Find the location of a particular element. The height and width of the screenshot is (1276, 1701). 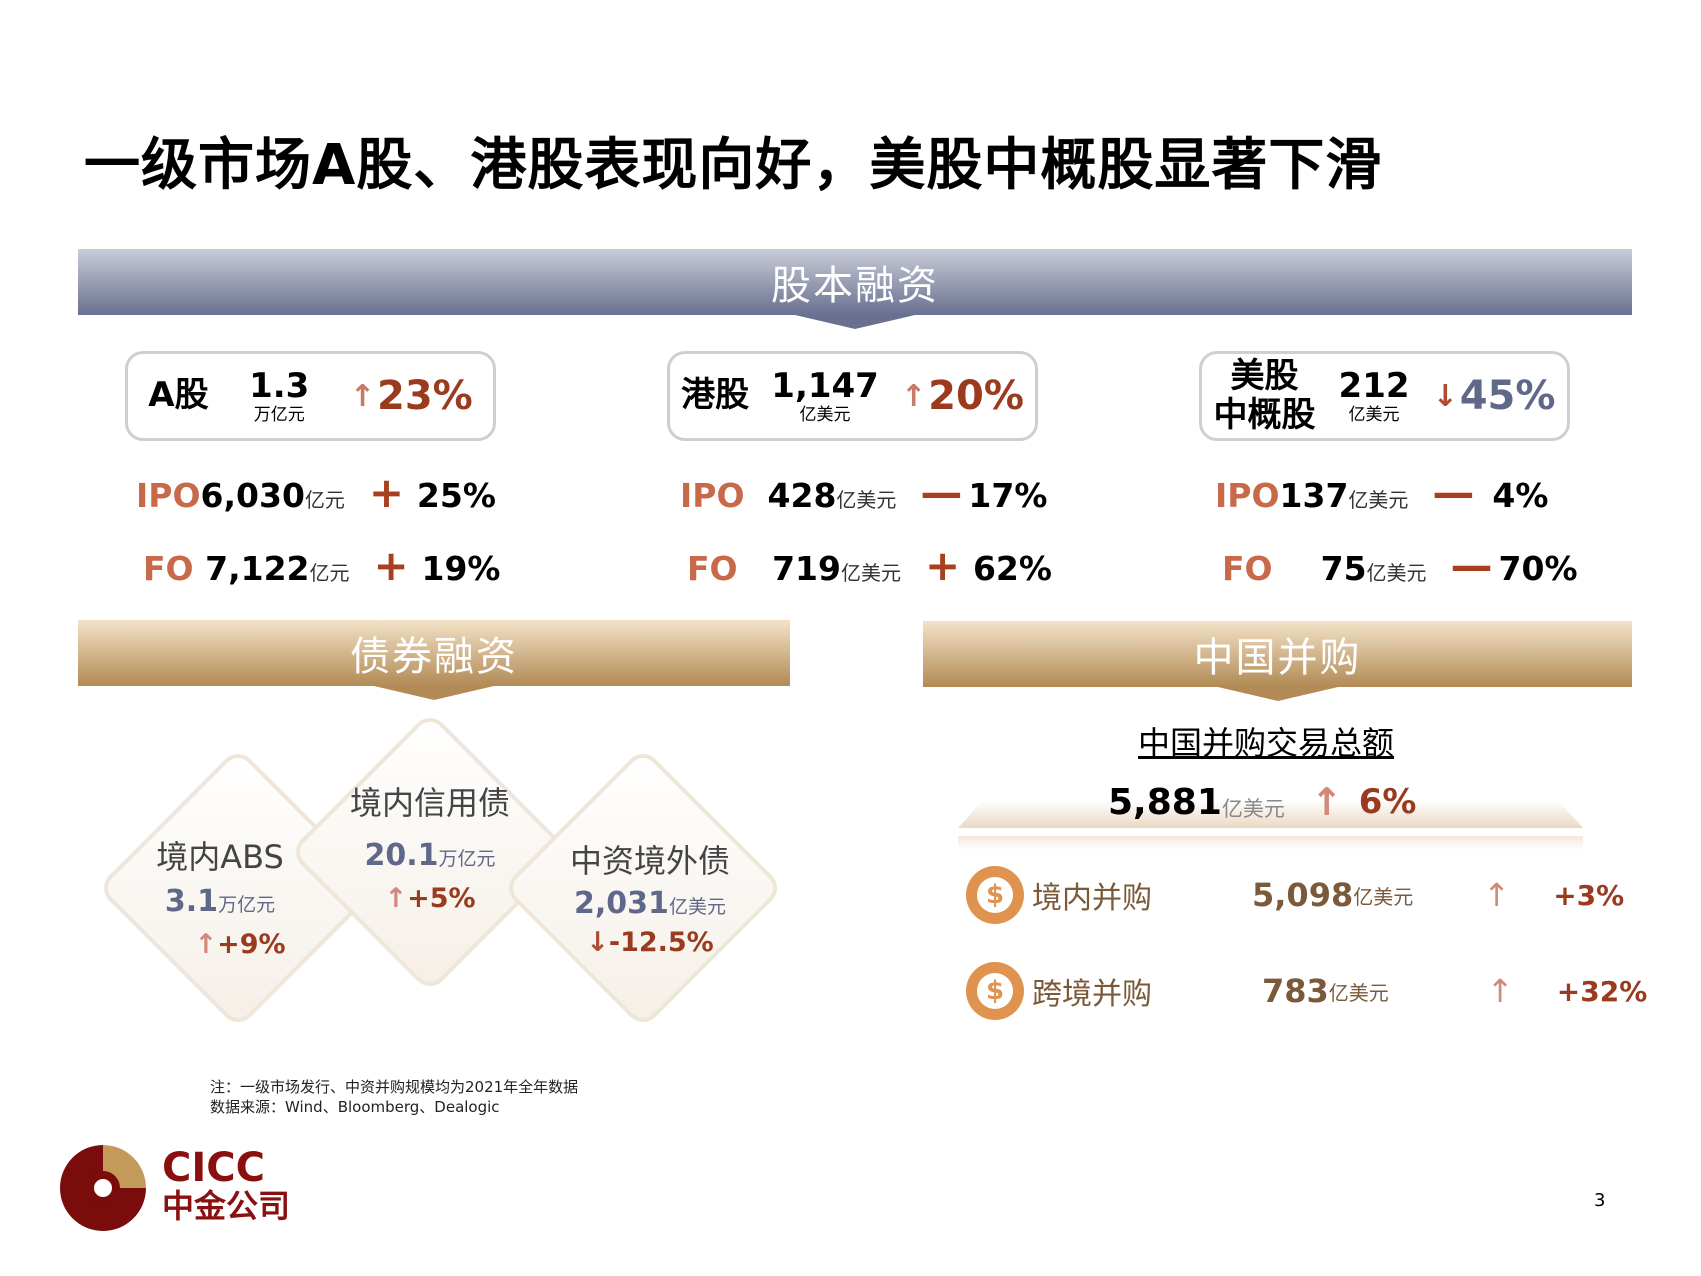

pct: 25% is located at coordinates (456, 495).